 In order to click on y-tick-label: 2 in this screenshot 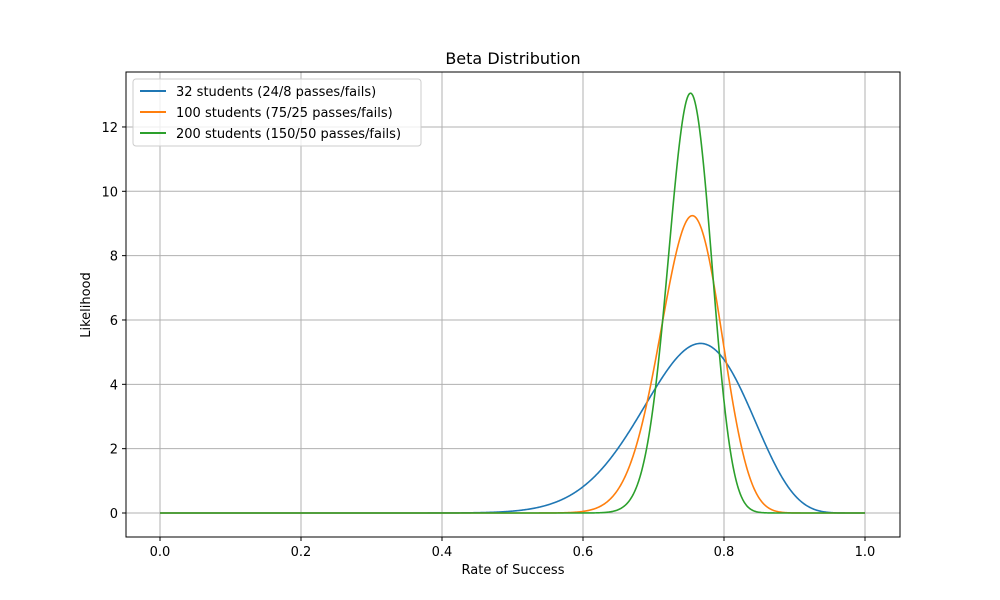, I will do `click(114, 450)`.